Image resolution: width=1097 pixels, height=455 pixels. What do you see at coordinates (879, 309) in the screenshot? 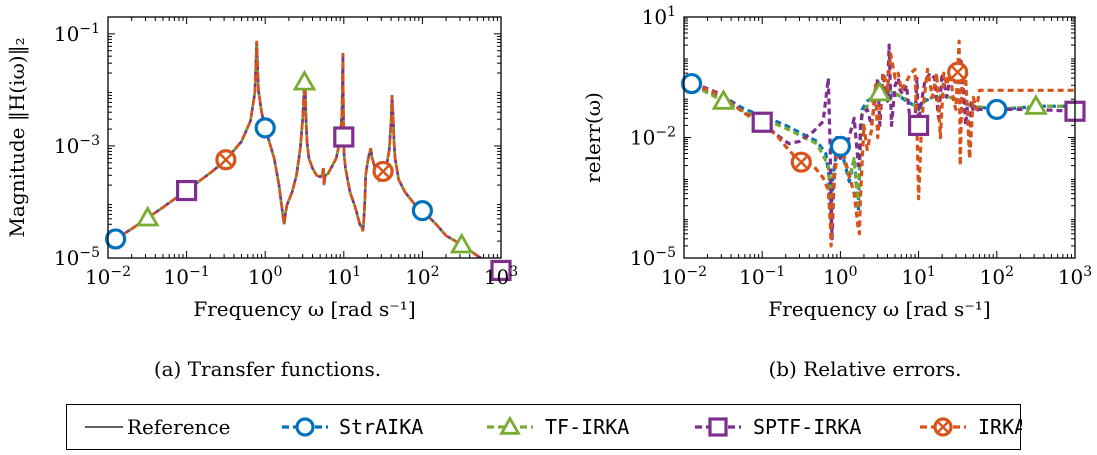
I see `chart-b-xlabel: Frequency ω [rad s⁻¹]` at bounding box center [879, 309].